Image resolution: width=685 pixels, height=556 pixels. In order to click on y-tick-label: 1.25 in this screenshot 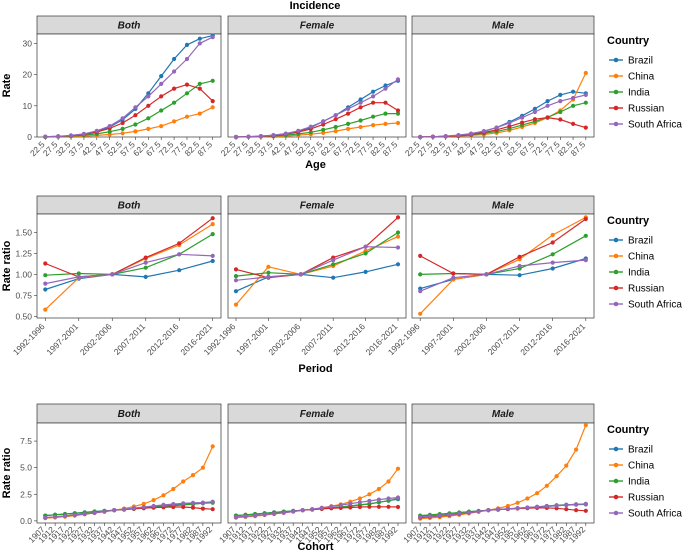, I will do `click(23, 253)`.